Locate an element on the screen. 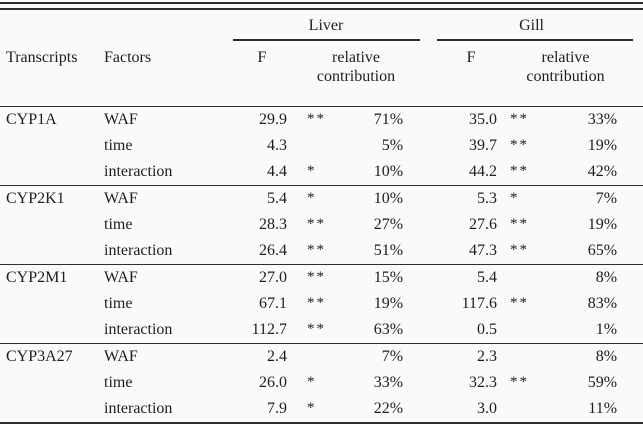 The image size is (643, 424). header-liver-f: F is located at coordinates (262, 57).